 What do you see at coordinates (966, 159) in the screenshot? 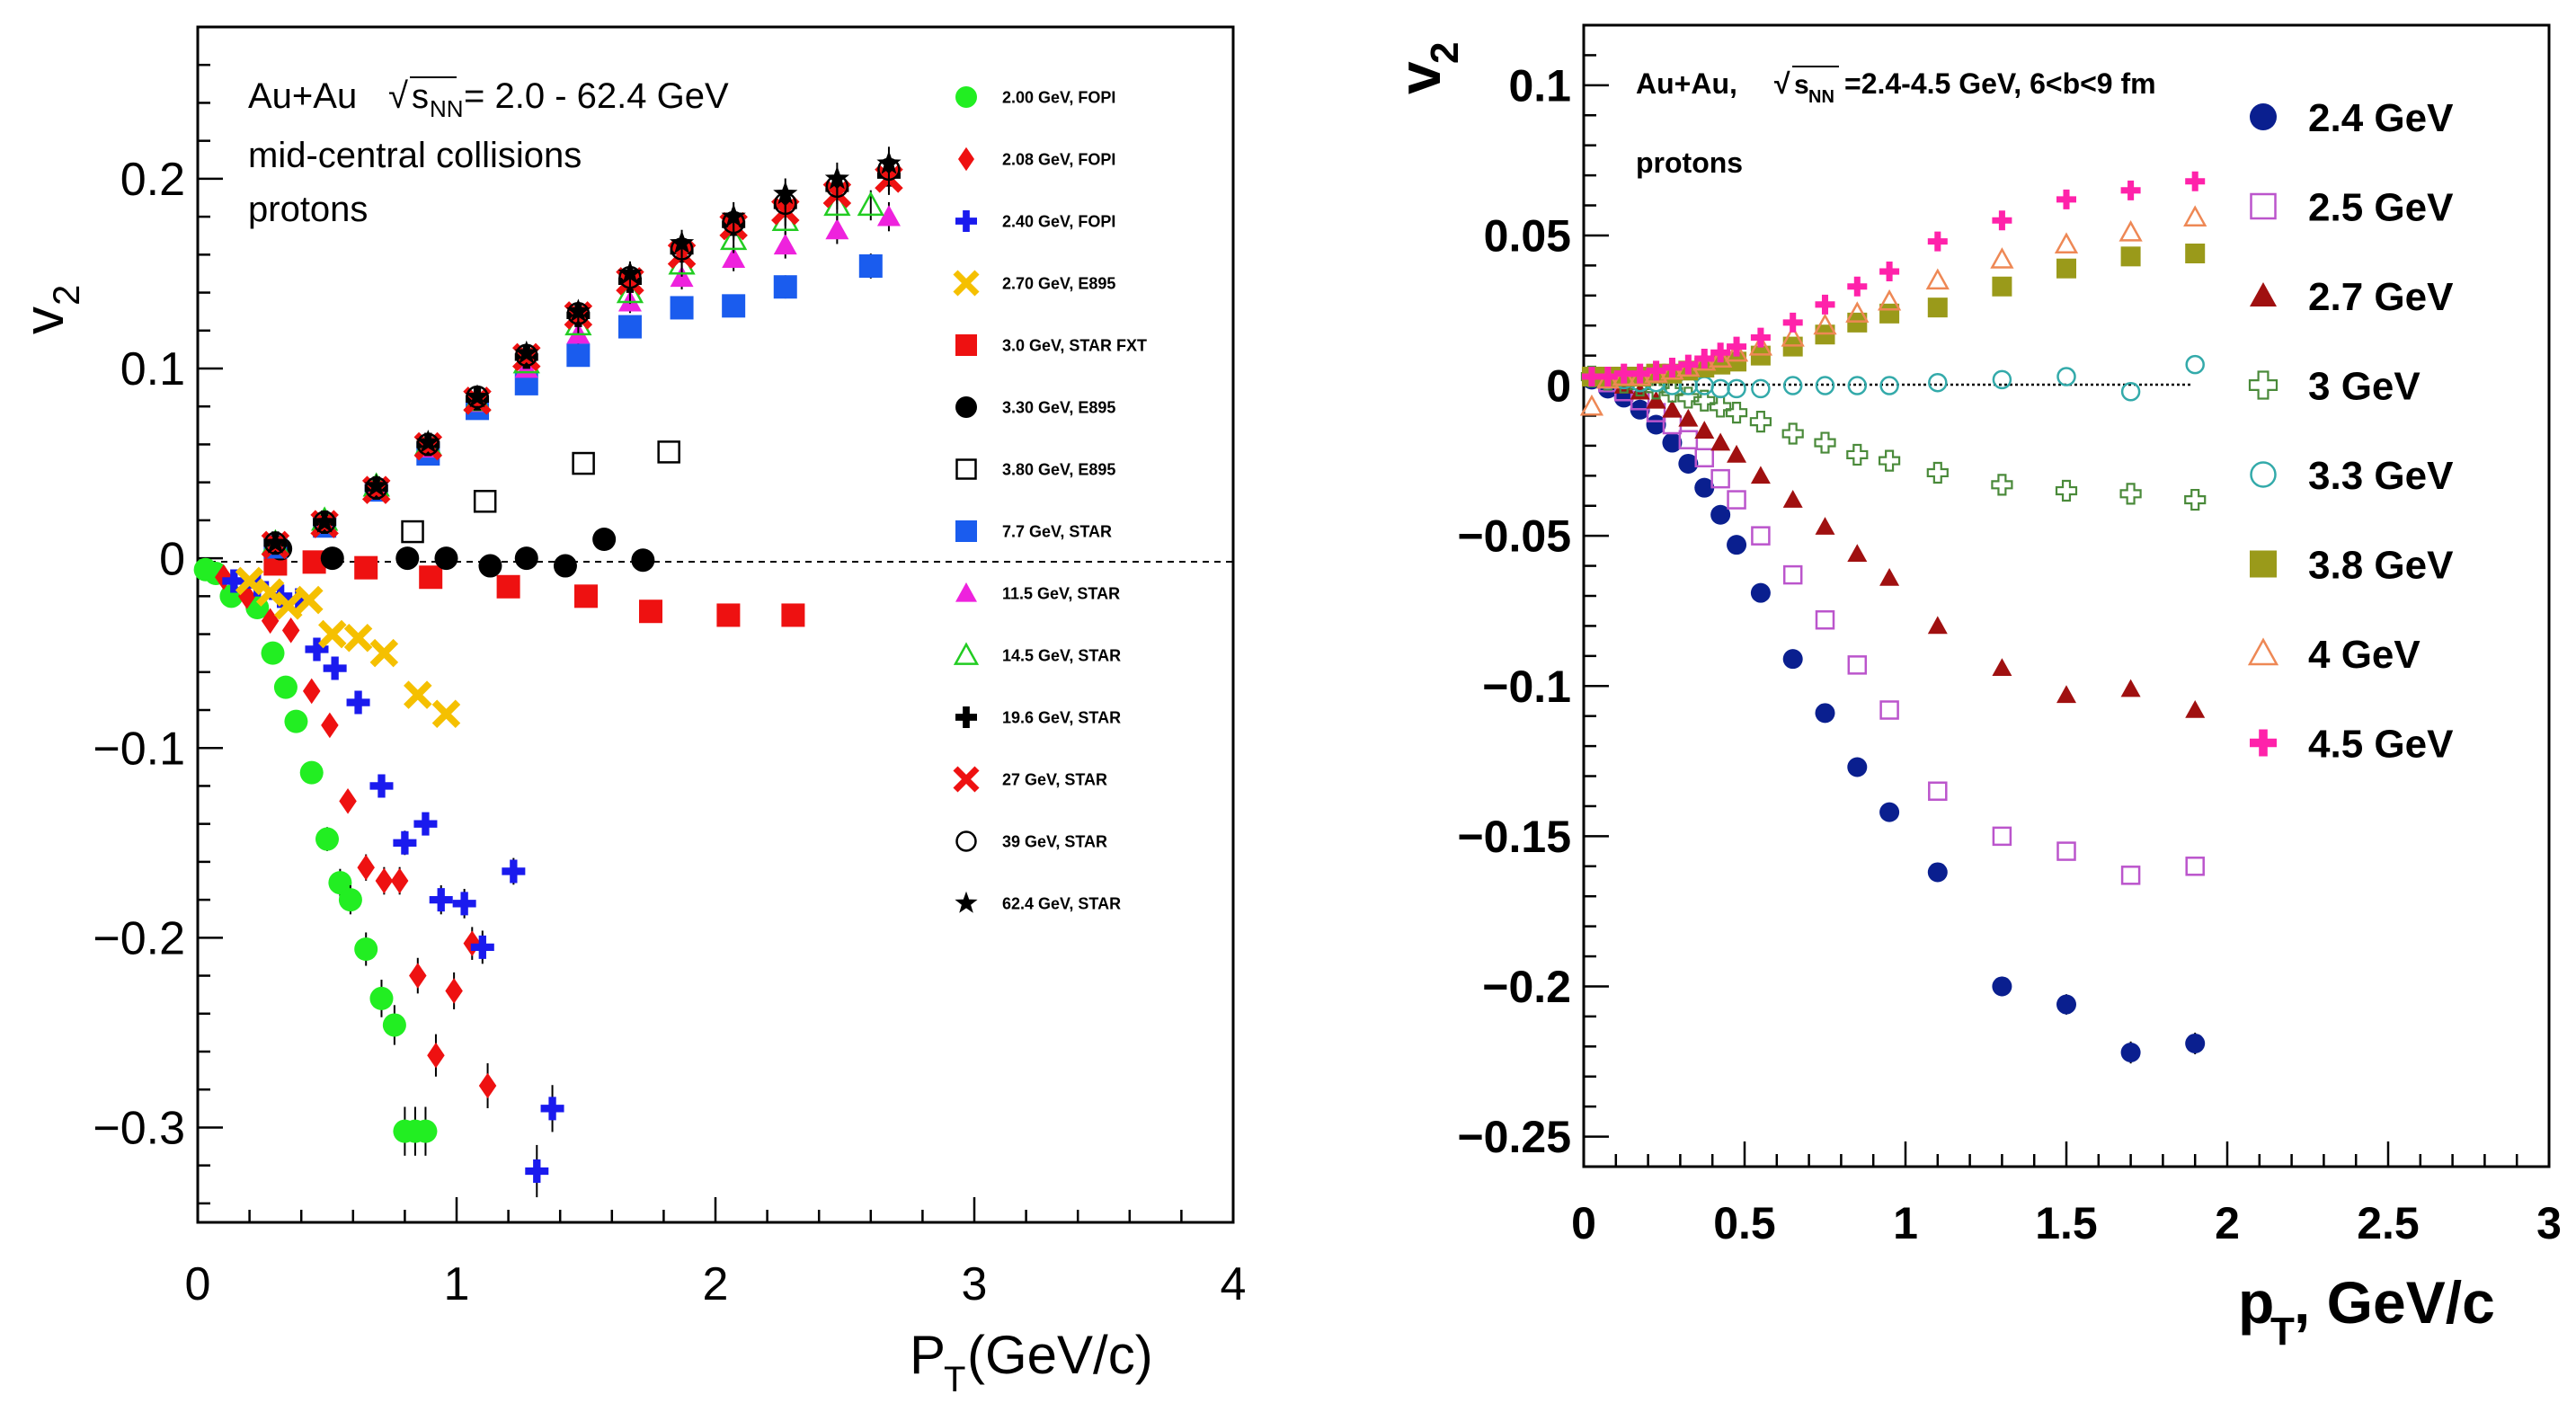
I see `left-legend-2-08-gev-fopi-marker` at bounding box center [966, 159].